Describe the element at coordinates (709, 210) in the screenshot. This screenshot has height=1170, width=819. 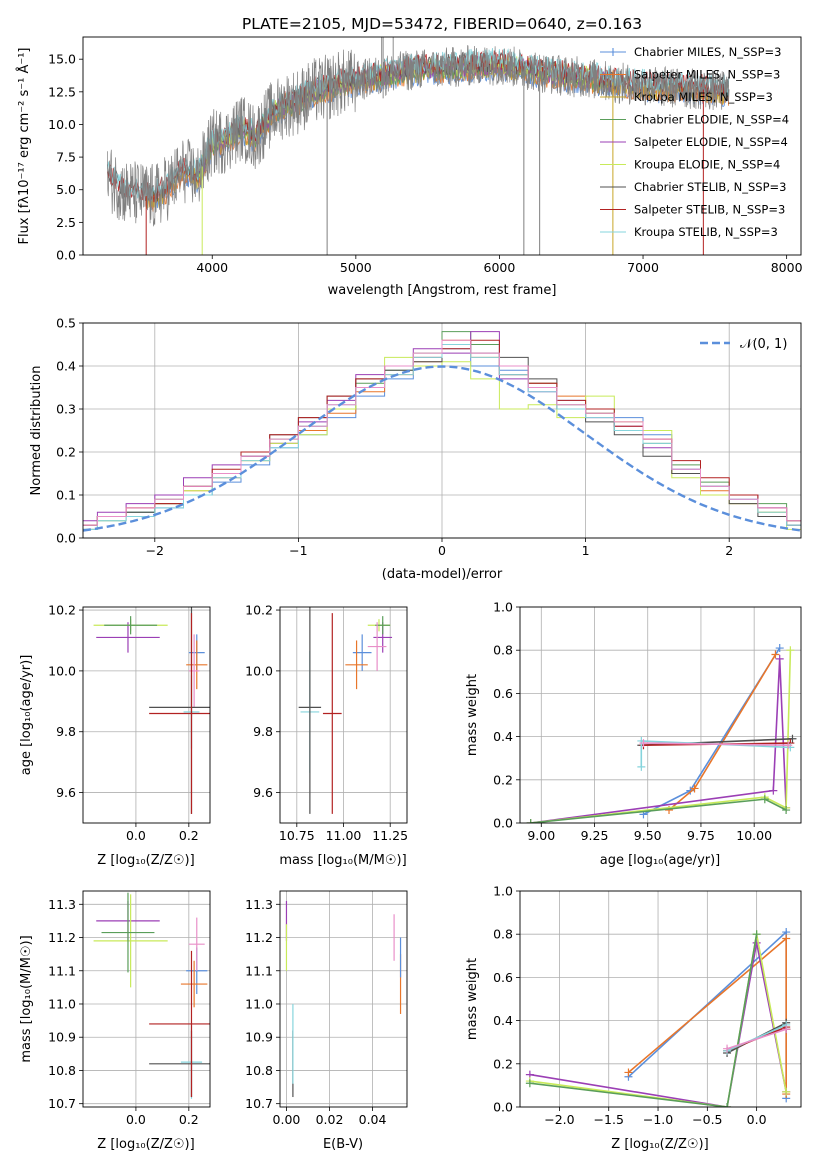
I see `legend-label: Salpeter STELIB, N_SSP=3` at that location.